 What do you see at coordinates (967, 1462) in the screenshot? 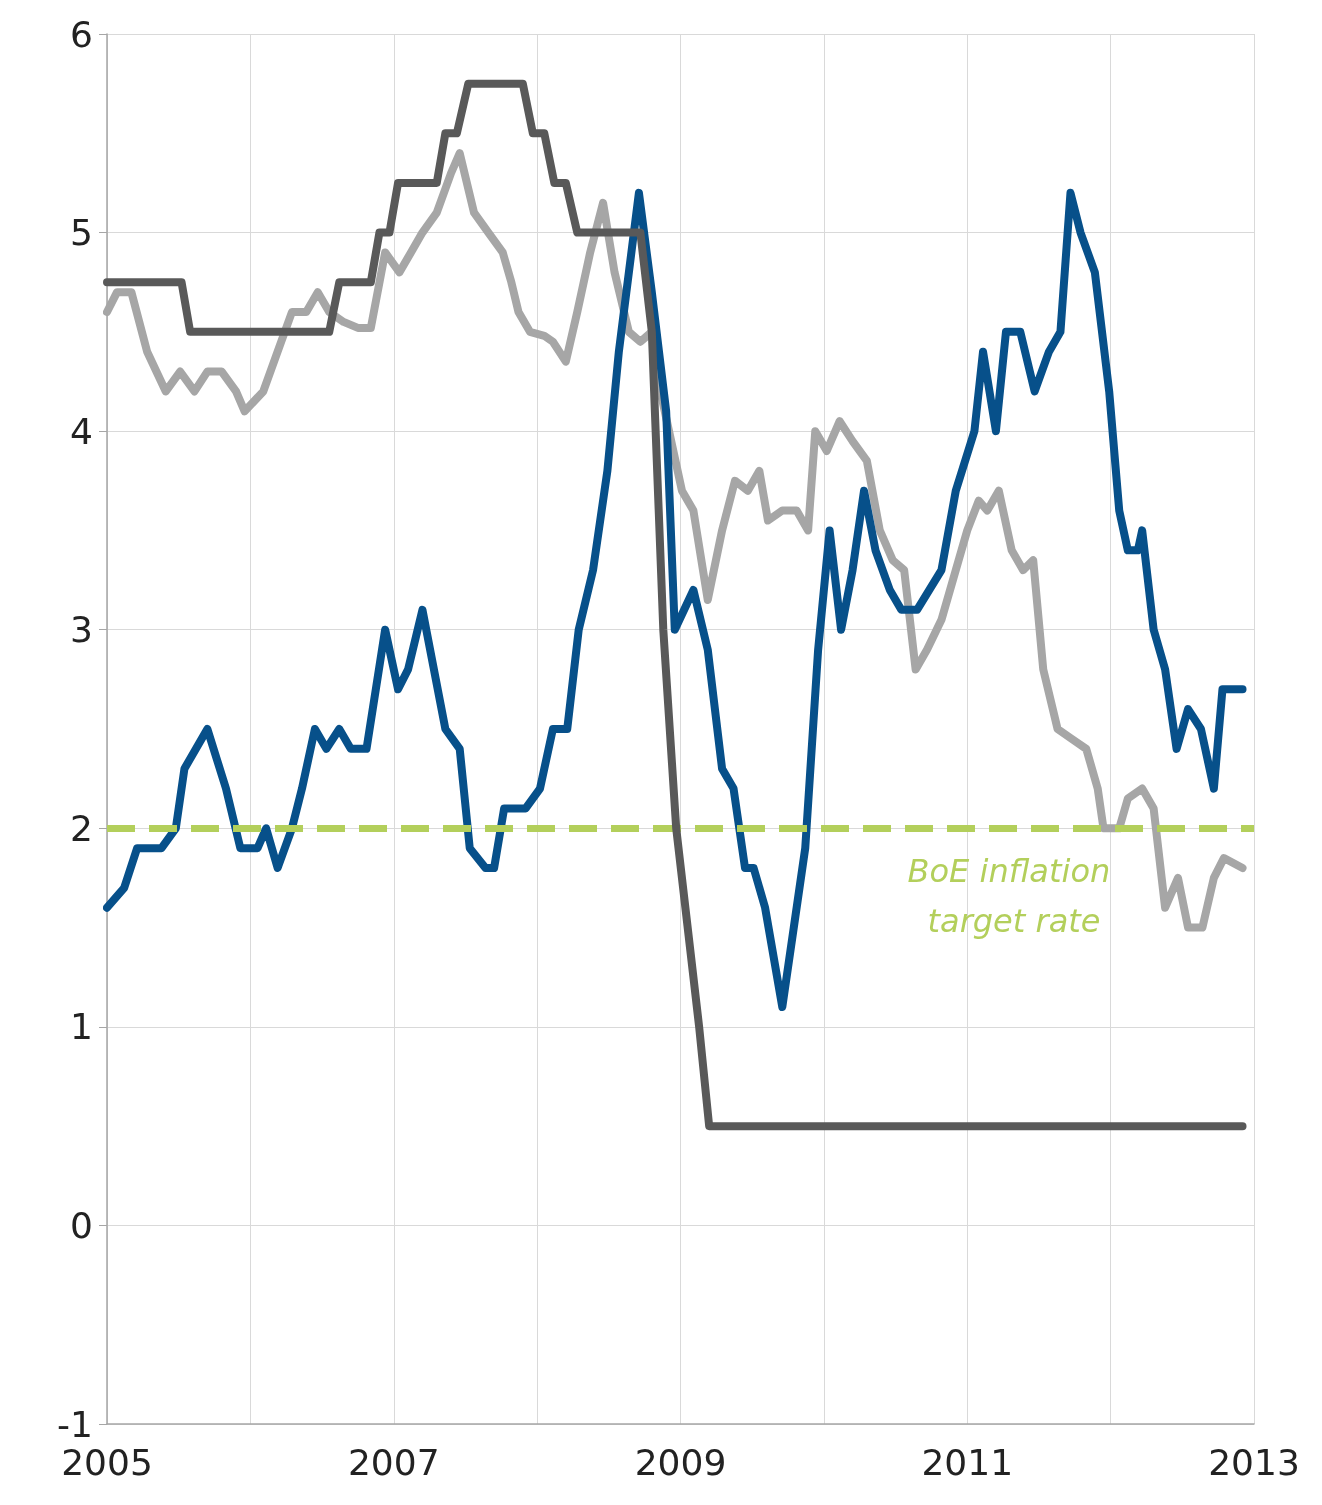
I see `x-tick-label: 2011` at bounding box center [967, 1462].